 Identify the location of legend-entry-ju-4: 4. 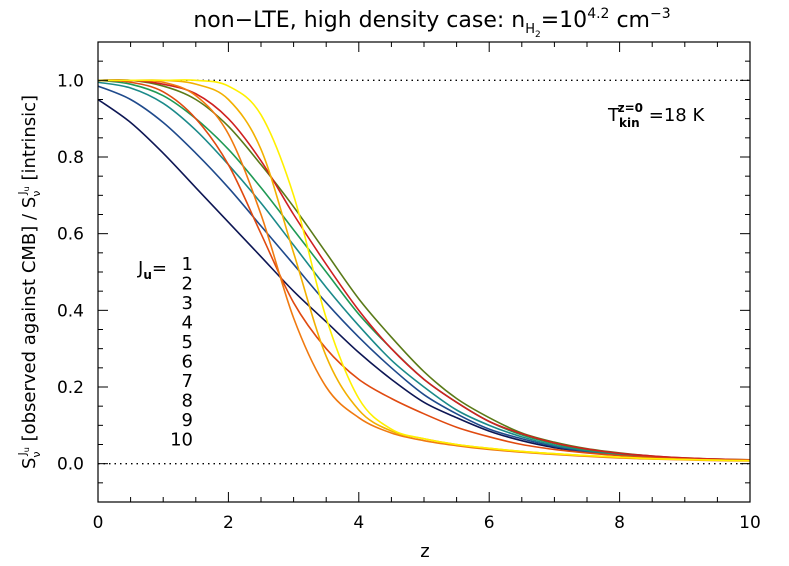
(187, 323).